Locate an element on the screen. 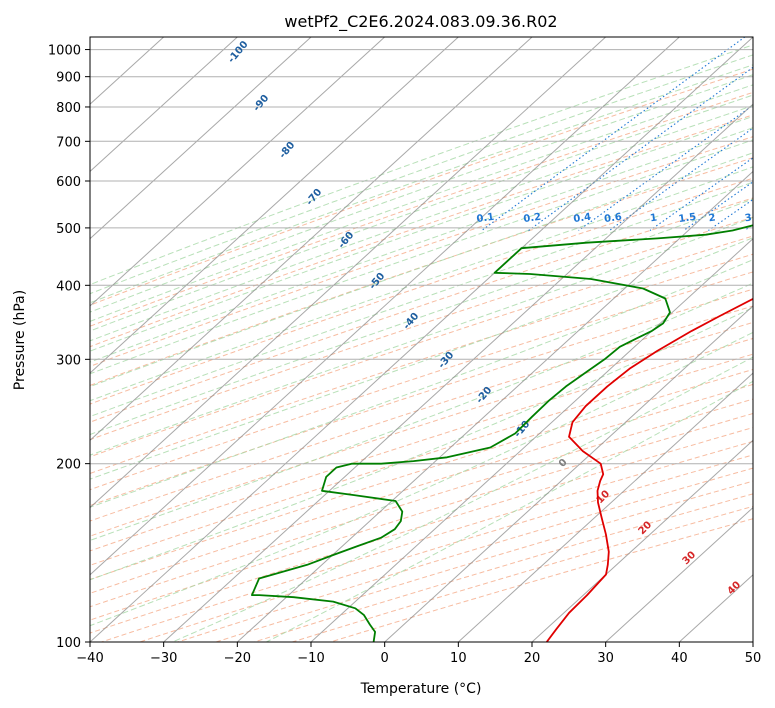 The height and width of the screenshot is (708, 775). mixing-ratio-label: 0.2 is located at coordinates (532, 218).